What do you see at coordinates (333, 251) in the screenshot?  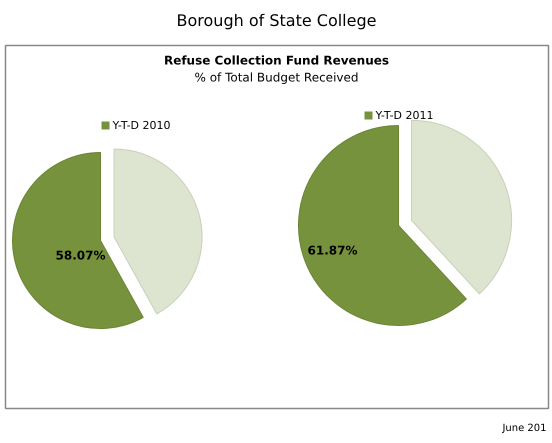 I see `data-label: 61.87%` at bounding box center [333, 251].